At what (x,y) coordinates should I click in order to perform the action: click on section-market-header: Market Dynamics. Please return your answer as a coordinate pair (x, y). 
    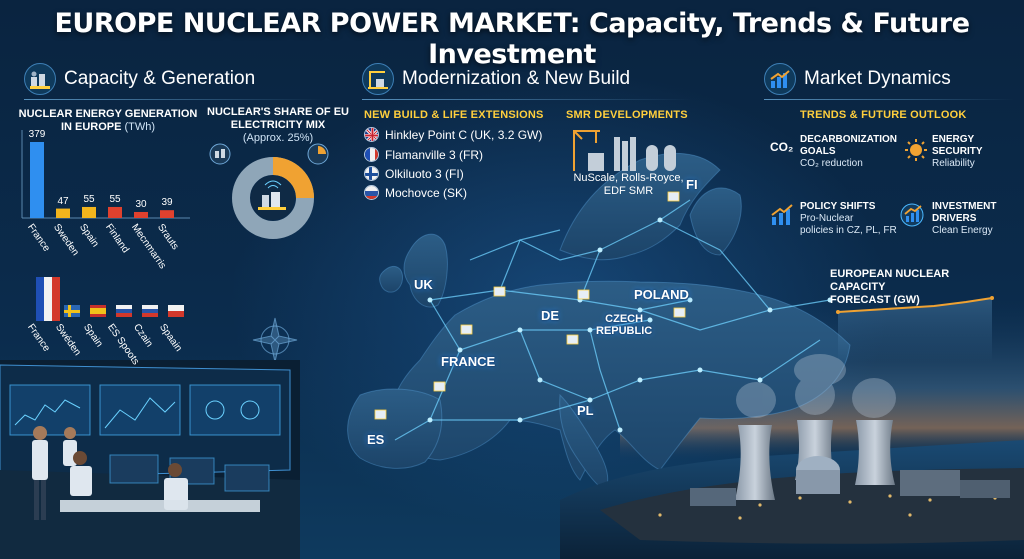
    Looking at the image, I should click on (889, 81).